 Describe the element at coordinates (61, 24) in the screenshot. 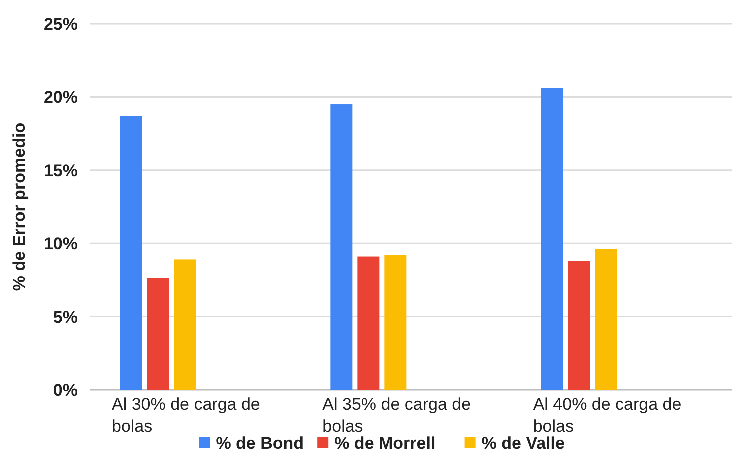

I see `y-tick-label: 25%` at that location.